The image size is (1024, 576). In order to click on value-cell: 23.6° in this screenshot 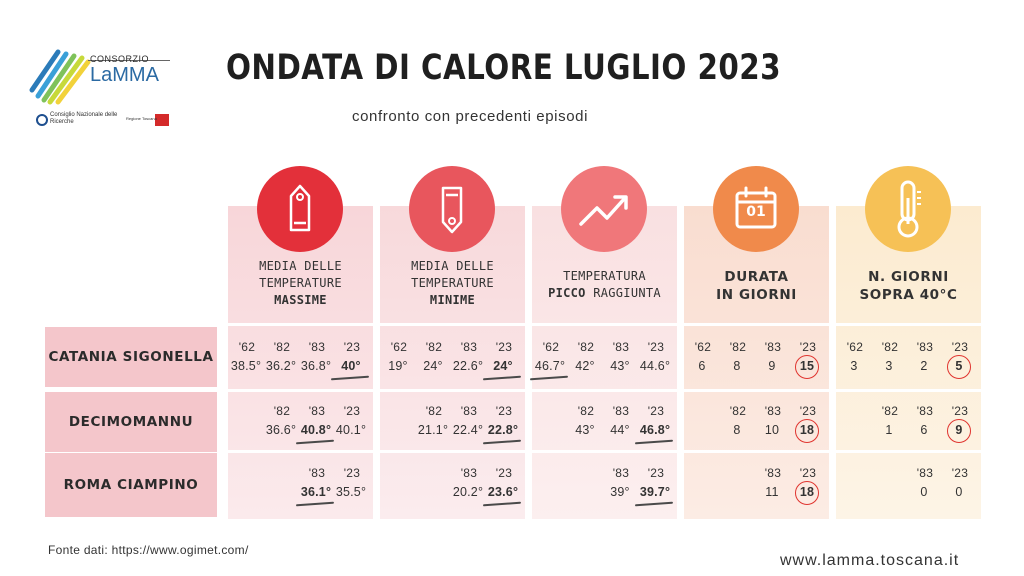, I will do `click(503, 492)`.